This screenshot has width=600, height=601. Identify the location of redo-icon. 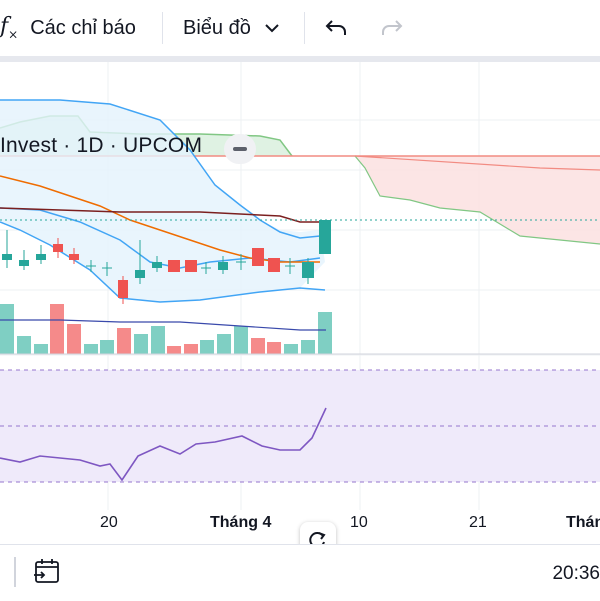
(392, 27).